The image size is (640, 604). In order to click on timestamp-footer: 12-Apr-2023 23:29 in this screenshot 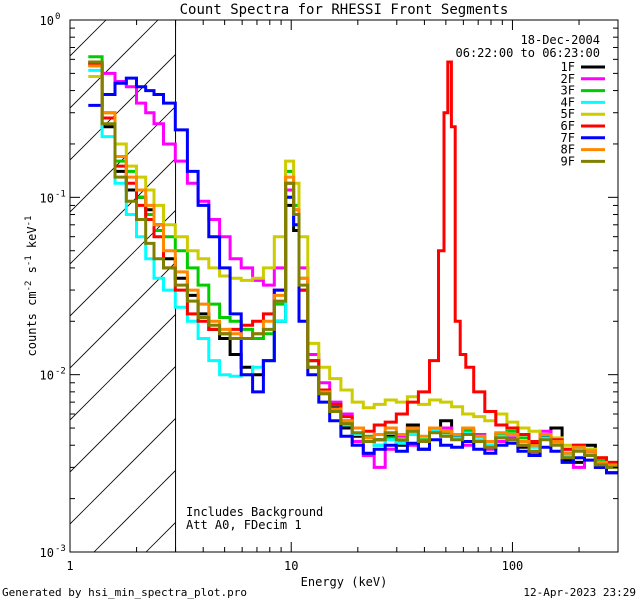, I will do `click(579, 592)`.